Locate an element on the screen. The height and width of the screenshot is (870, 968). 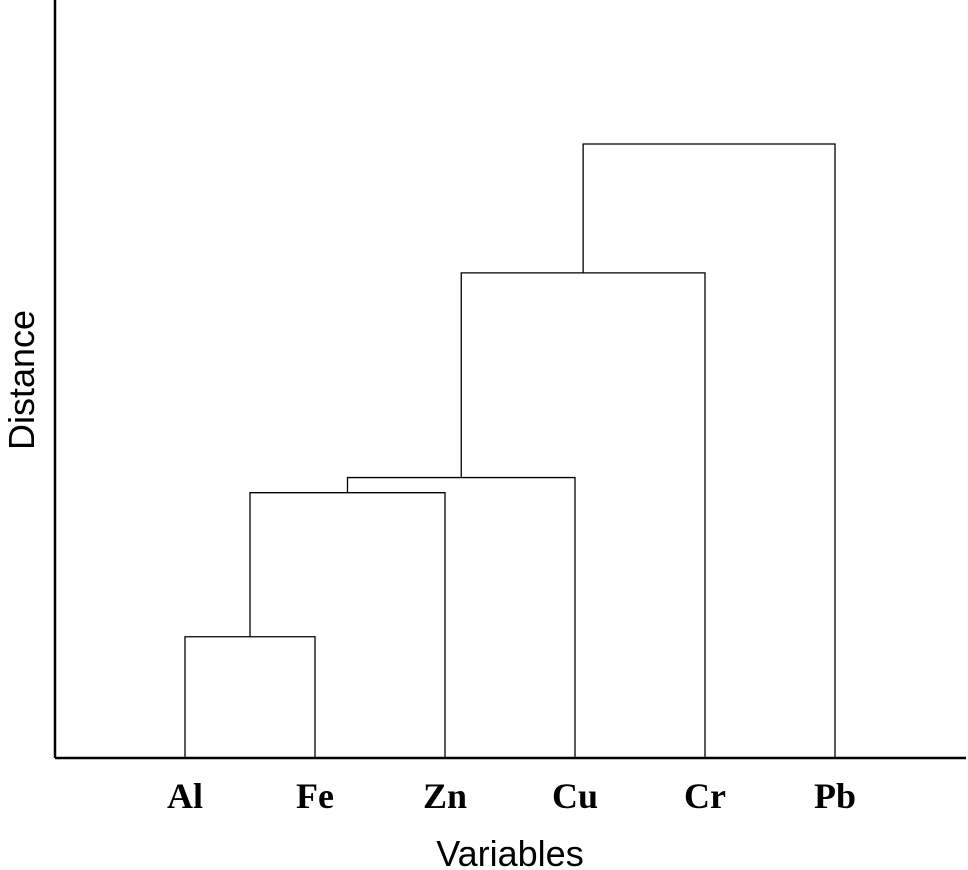
leaf-label-cr: Cr is located at coordinates (705, 796).